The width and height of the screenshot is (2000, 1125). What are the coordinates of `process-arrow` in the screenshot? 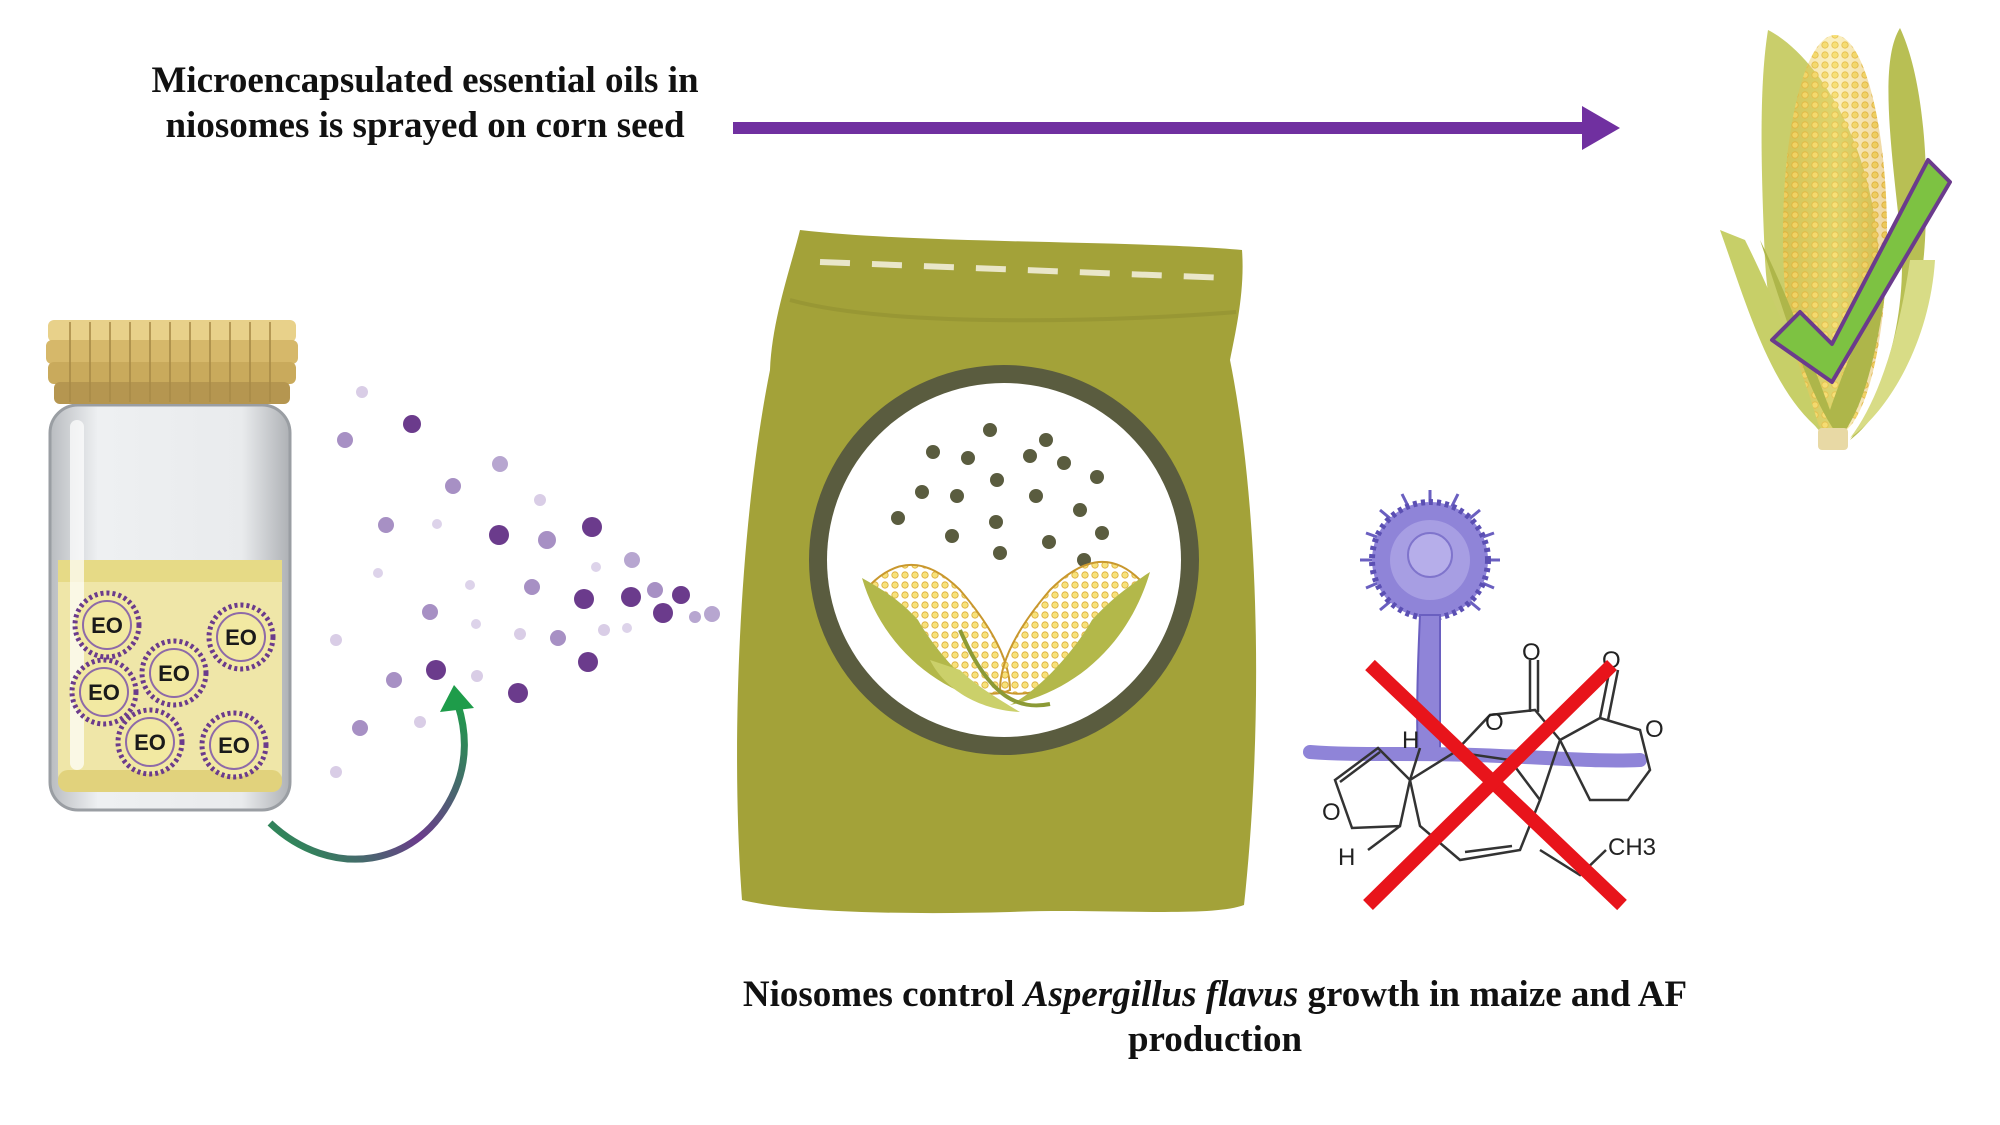 It's located at (1176, 128).